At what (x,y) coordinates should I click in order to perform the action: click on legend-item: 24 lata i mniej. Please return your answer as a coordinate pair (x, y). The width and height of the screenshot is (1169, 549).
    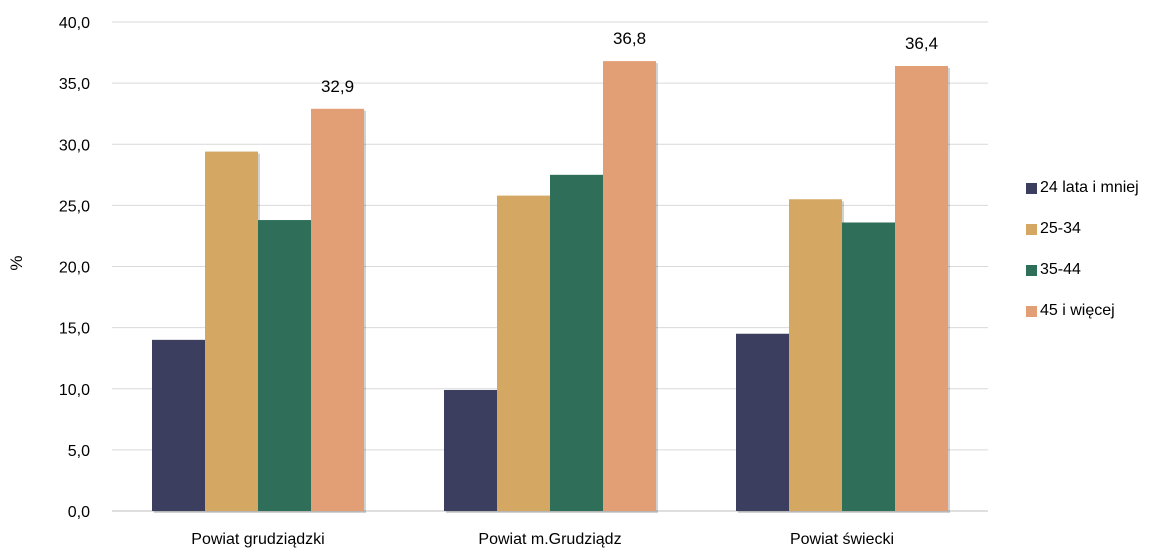
    Looking at the image, I should click on (1082, 188).